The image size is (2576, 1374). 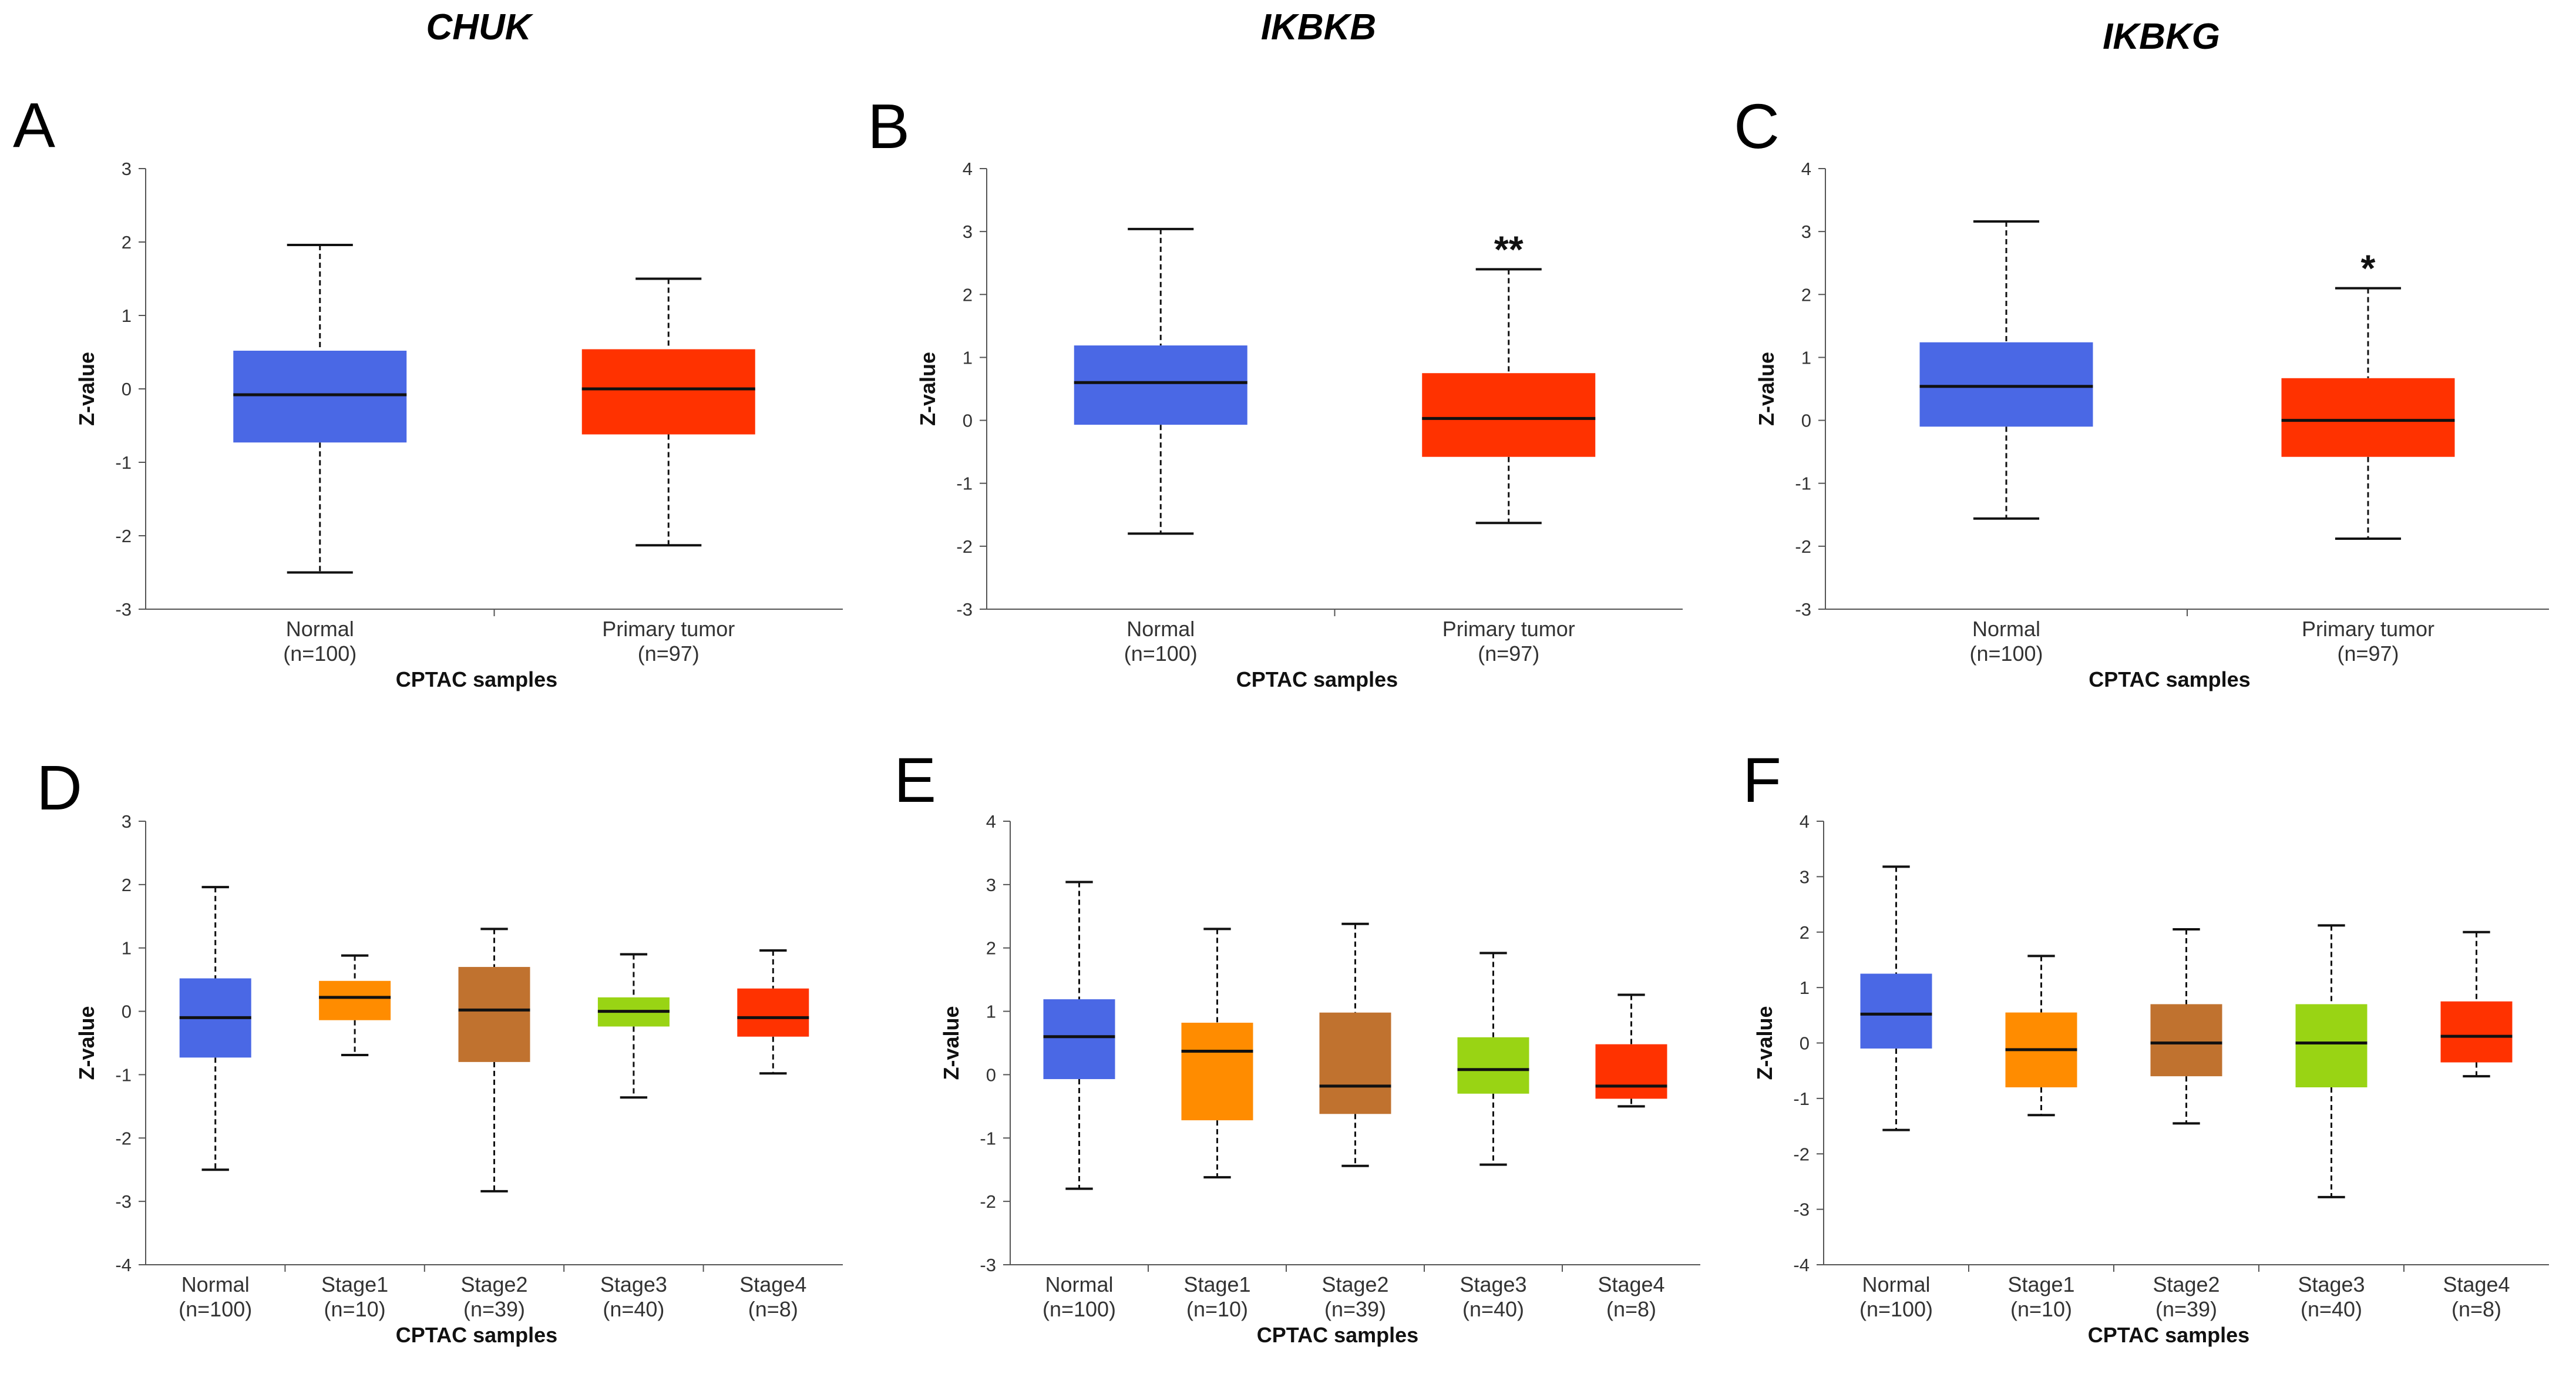 What do you see at coordinates (1757, 126) in the screenshot?
I see `panel-letter-c: C` at bounding box center [1757, 126].